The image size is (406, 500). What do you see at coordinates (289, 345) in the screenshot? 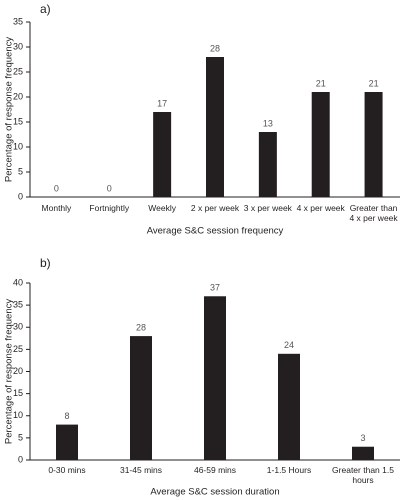
I see `data-label: 24` at bounding box center [289, 345].